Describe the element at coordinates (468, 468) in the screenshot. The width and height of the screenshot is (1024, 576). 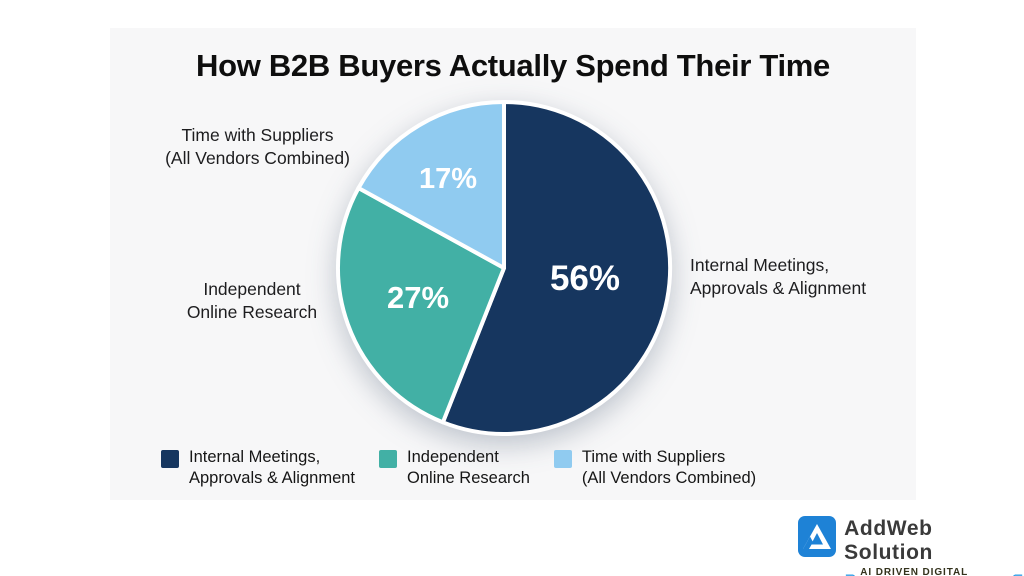
I see `legend-label: Independent Online Research` at that location.